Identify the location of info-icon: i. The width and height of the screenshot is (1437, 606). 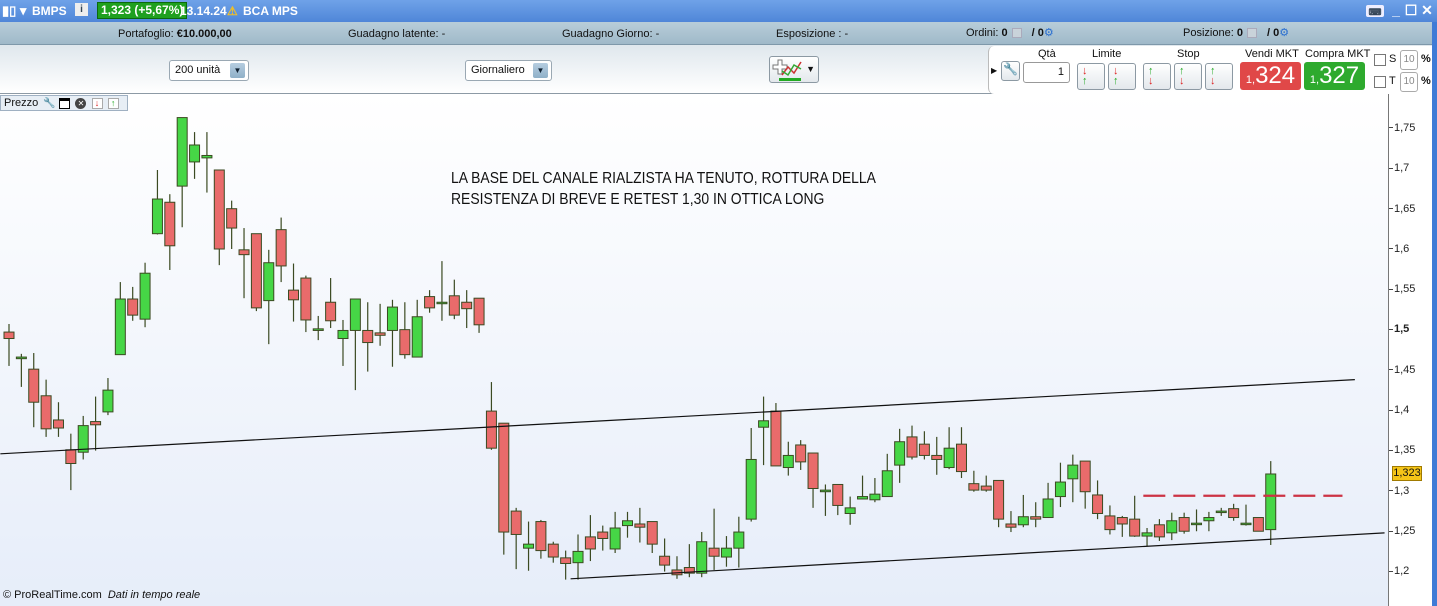
(81, 9).